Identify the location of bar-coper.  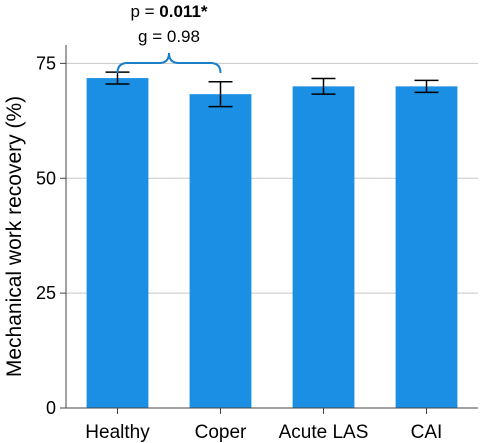
(220, 251).